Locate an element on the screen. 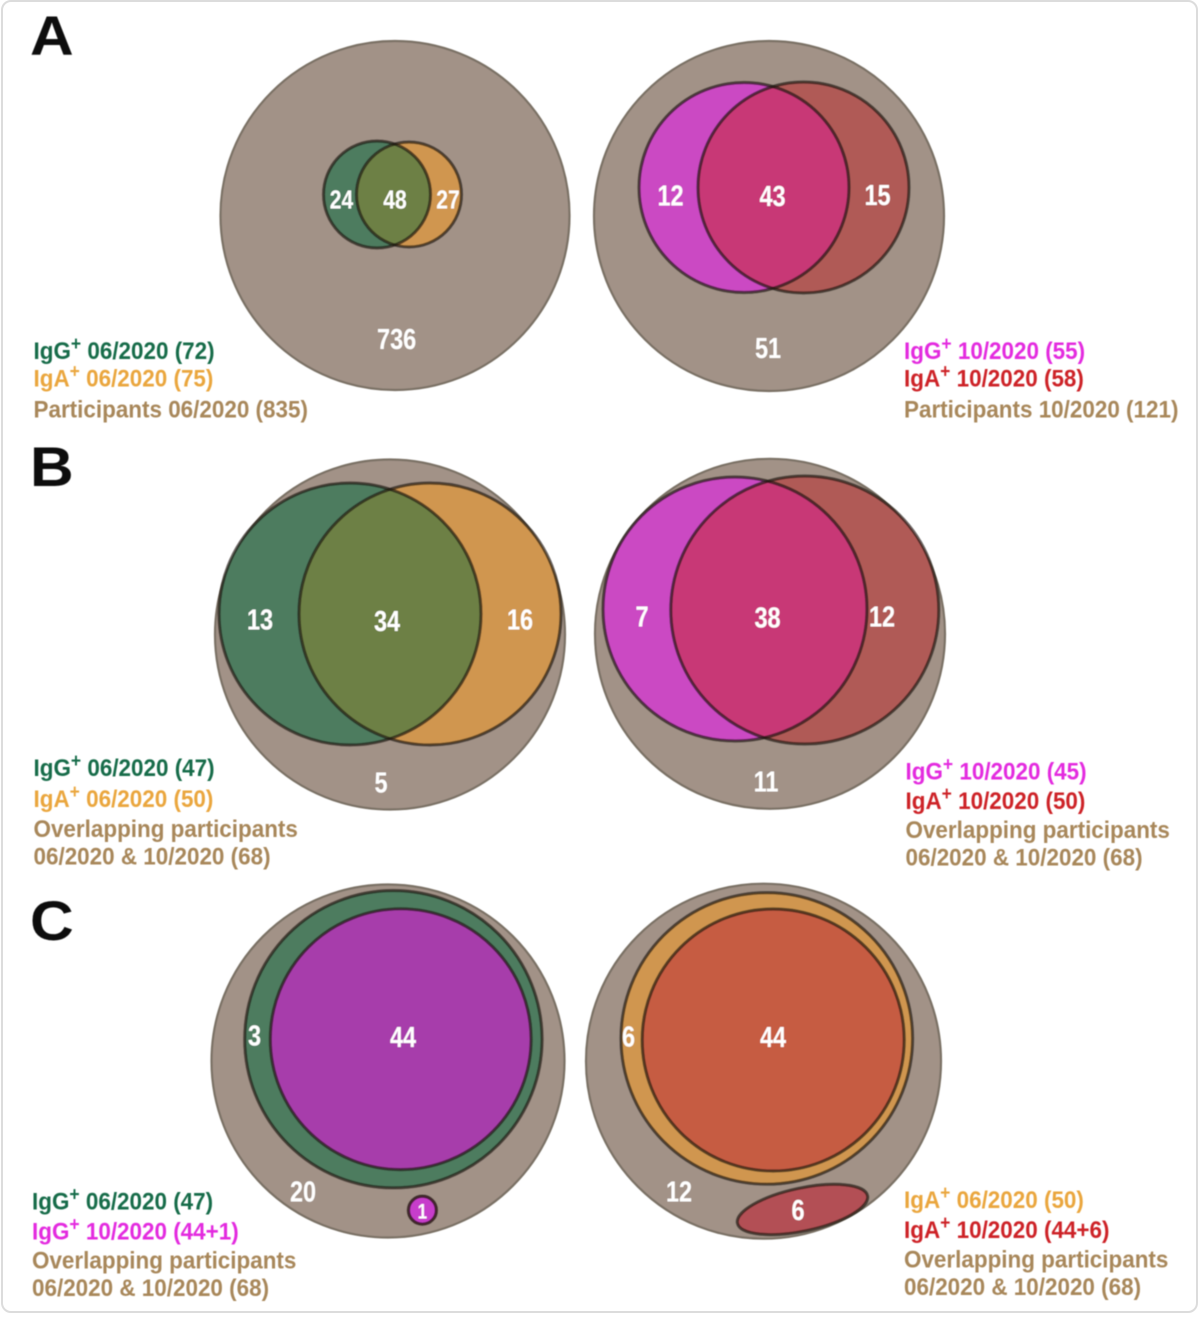 This screenshot has width=1200, height=1319. svg-text: 34 is located at coordinates (387, 621).